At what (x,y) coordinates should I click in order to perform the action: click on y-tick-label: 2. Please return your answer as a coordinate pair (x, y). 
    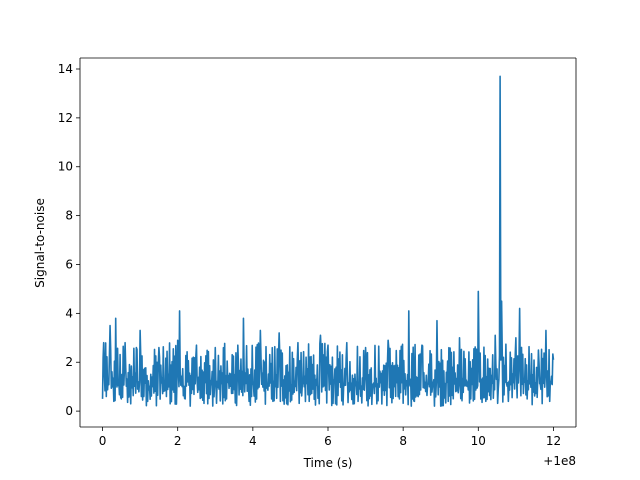
    Looking at the image, I should click on (69, 362).